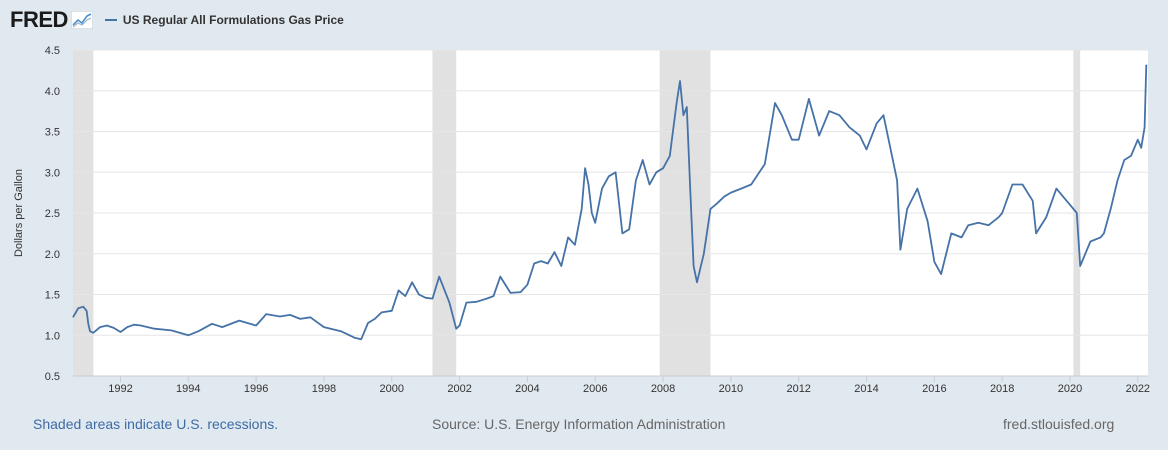  What do you see at coordinates (120, 389) in the screenshot?
I see `x-tick-label: 1992` at bounding box center [120, 389].